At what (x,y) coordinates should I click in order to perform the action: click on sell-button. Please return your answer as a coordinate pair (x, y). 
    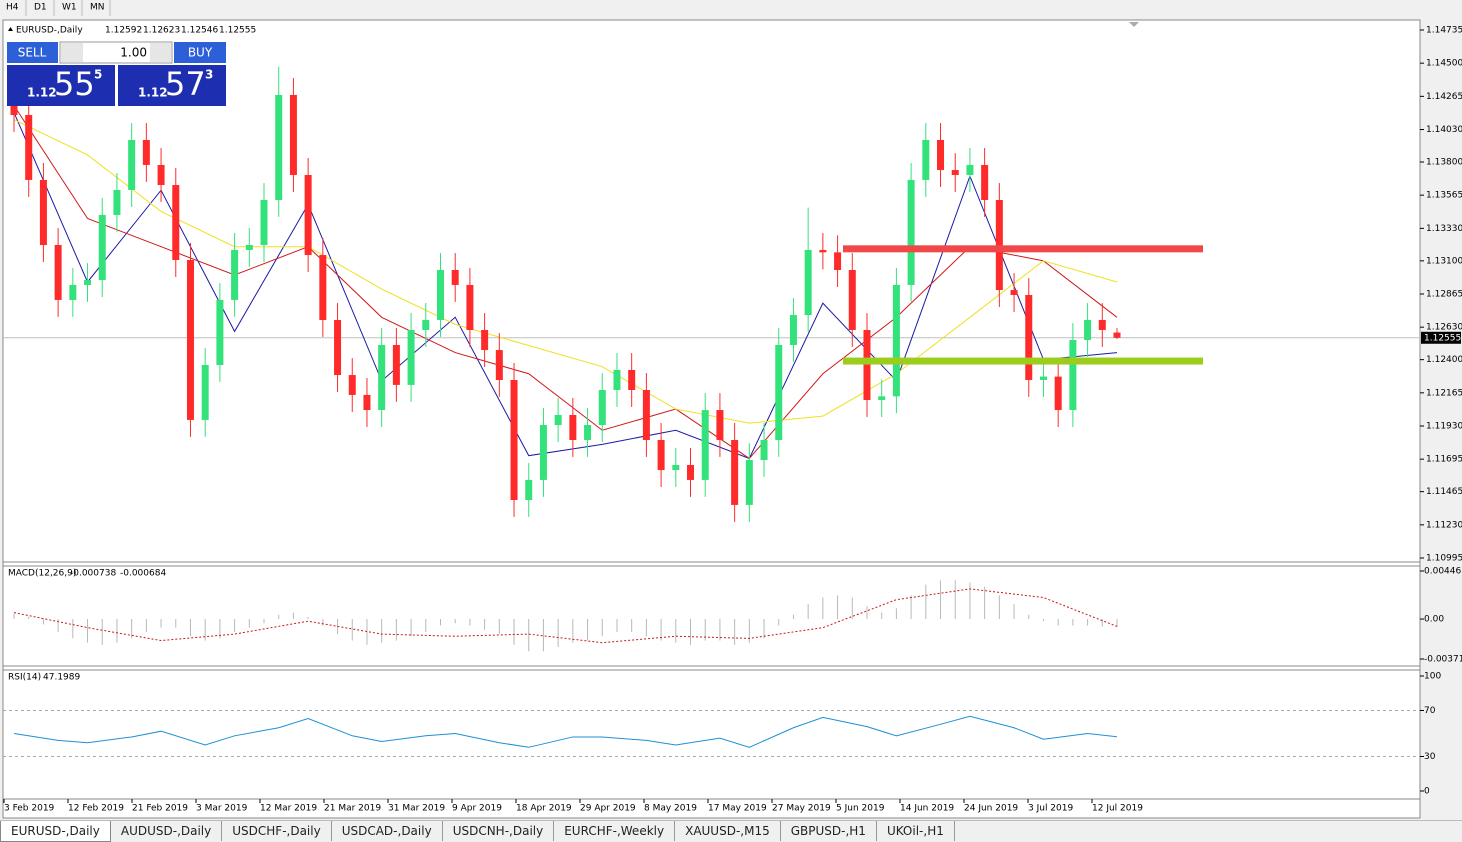
    Looking at the image, I should click on (32, 52).